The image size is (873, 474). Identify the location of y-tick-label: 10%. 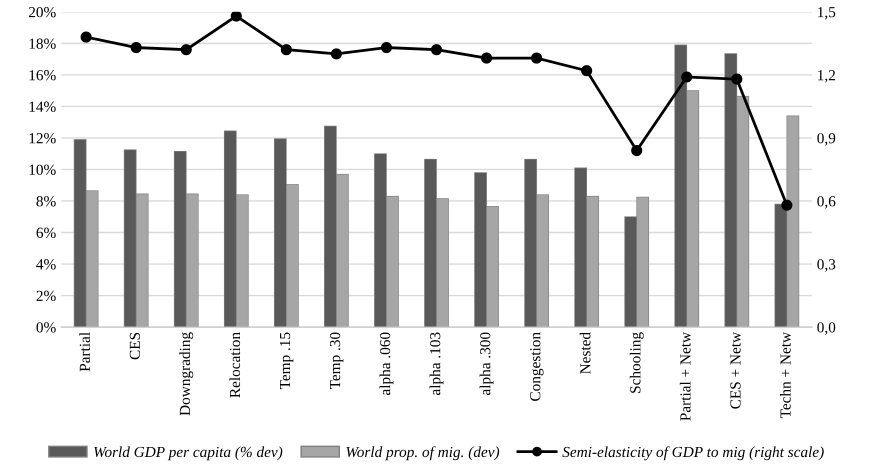
(43, 169).